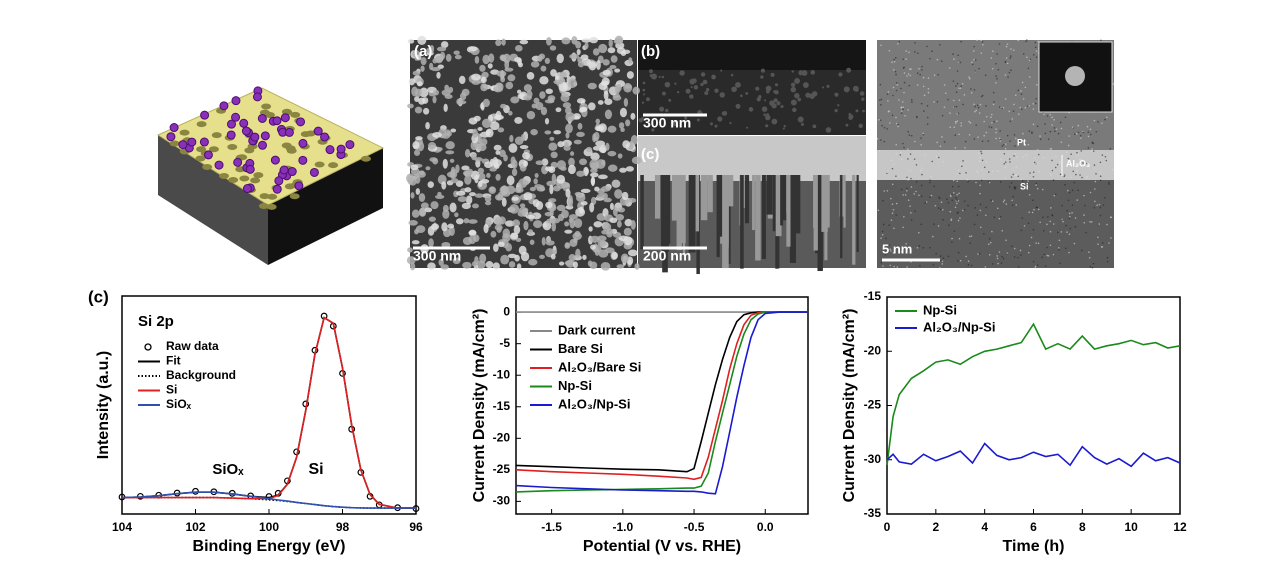 This screenshot has height=573, width=1278. What do you see at coordinates (1078, 163) in the screenshot?
I see `layer-label: Al₂O₃` at bounding box center [1078, 163].